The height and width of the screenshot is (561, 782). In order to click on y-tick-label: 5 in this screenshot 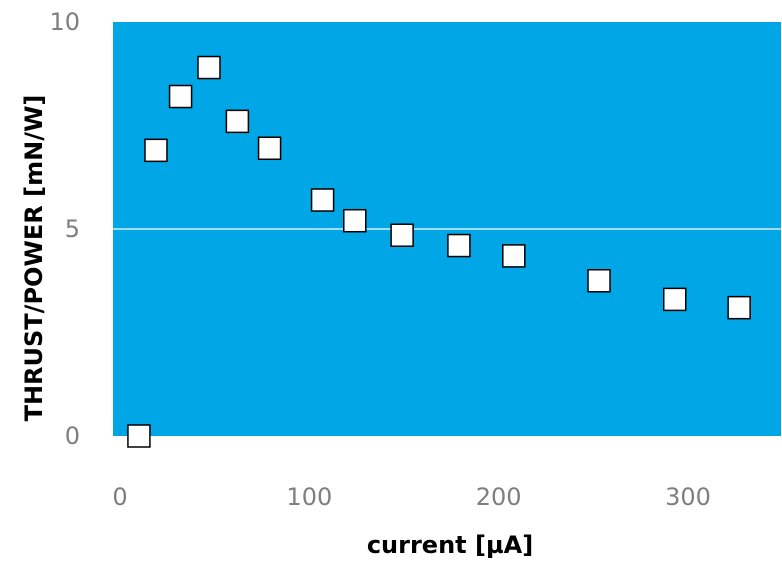, I will do `click(72, 229)`.